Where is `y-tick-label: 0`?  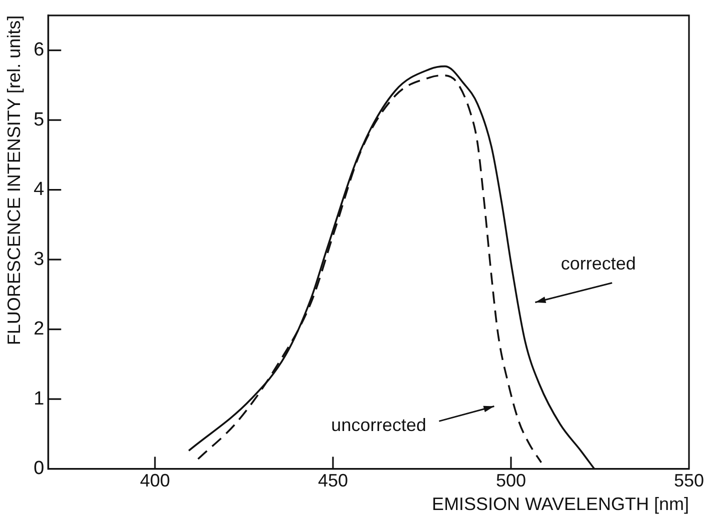 y-tick-label: 0 is located at coordinates (39, 469).